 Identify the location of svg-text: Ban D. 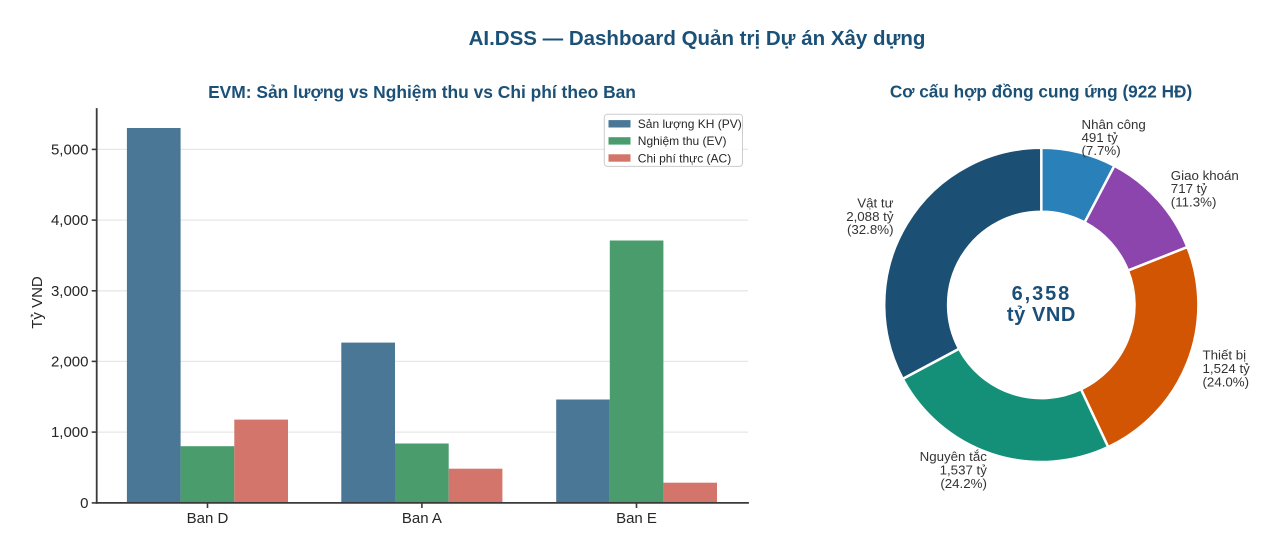
(208, 518).